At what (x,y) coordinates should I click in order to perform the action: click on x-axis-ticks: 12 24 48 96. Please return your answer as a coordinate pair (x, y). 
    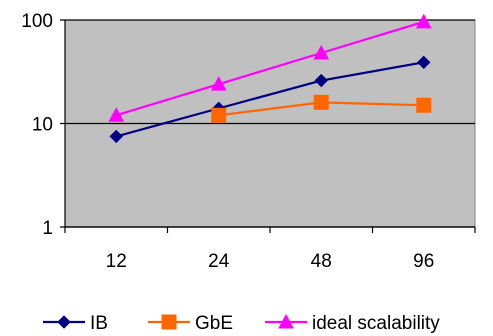
    Looking at the image, I should click on (270, 261).